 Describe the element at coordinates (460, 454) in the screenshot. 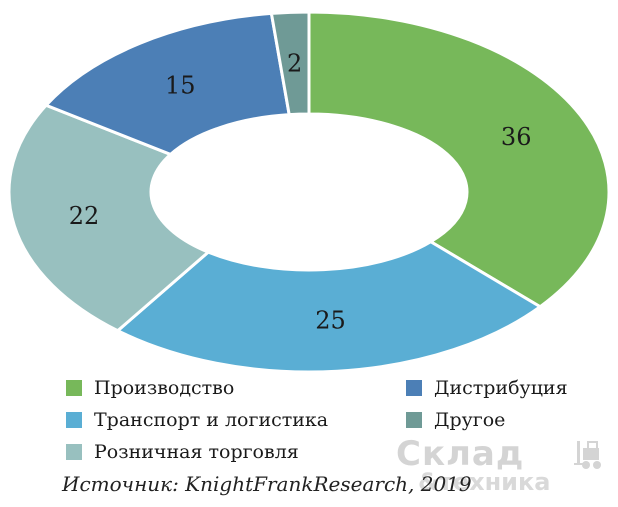

I see `watermark-line1: Склад` at that location.